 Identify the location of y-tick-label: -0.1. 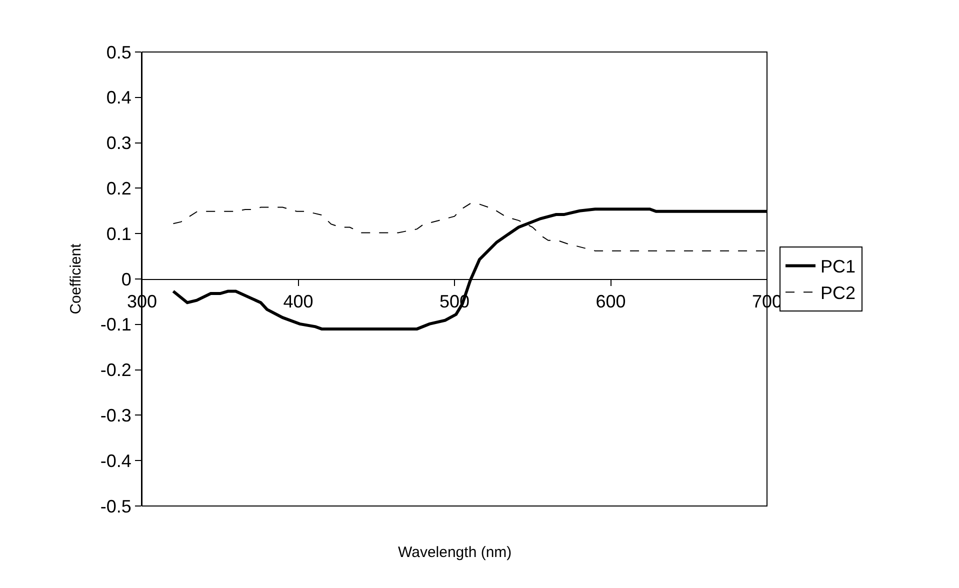
(116, 324).